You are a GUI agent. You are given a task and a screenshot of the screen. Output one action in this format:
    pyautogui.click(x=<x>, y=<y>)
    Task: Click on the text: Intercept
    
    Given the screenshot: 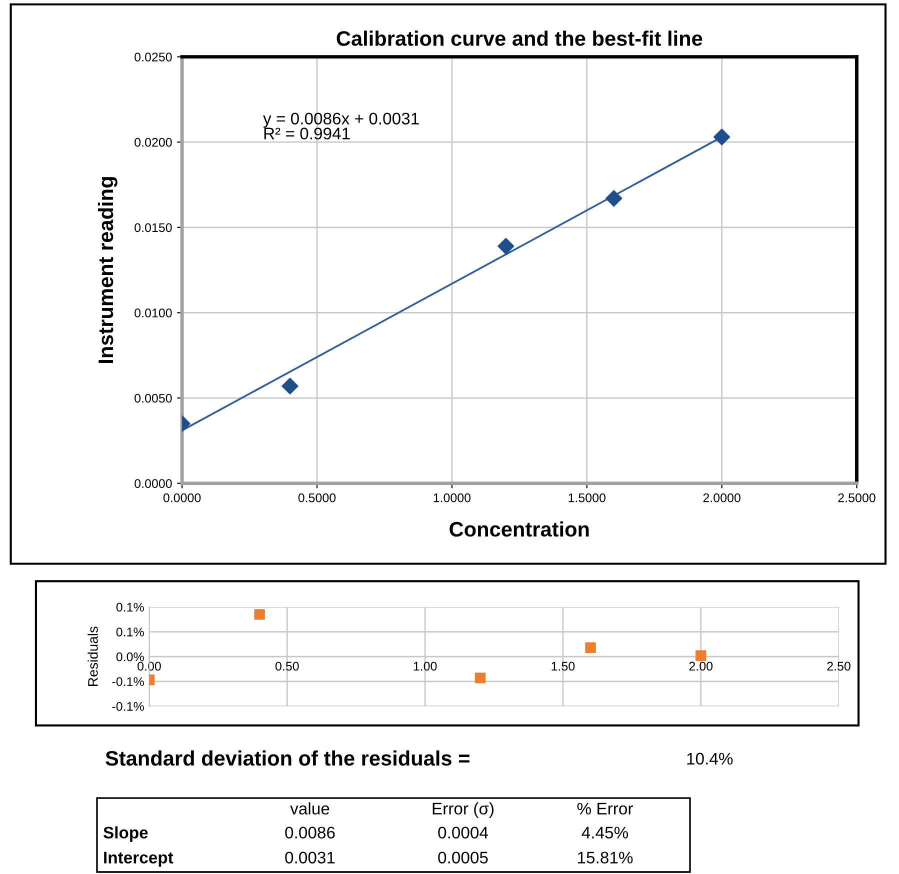 What is the action you would take?
    pyautogui.click(x=139, y=859)
    